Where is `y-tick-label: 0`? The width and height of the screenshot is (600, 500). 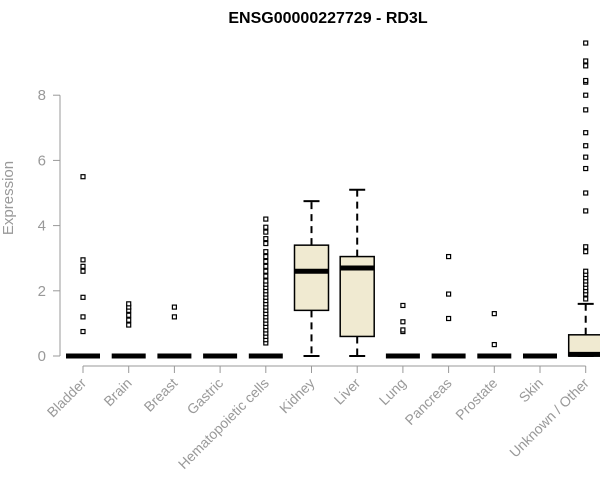
y-tick-label: 0 is located at coordinates (42, 356).